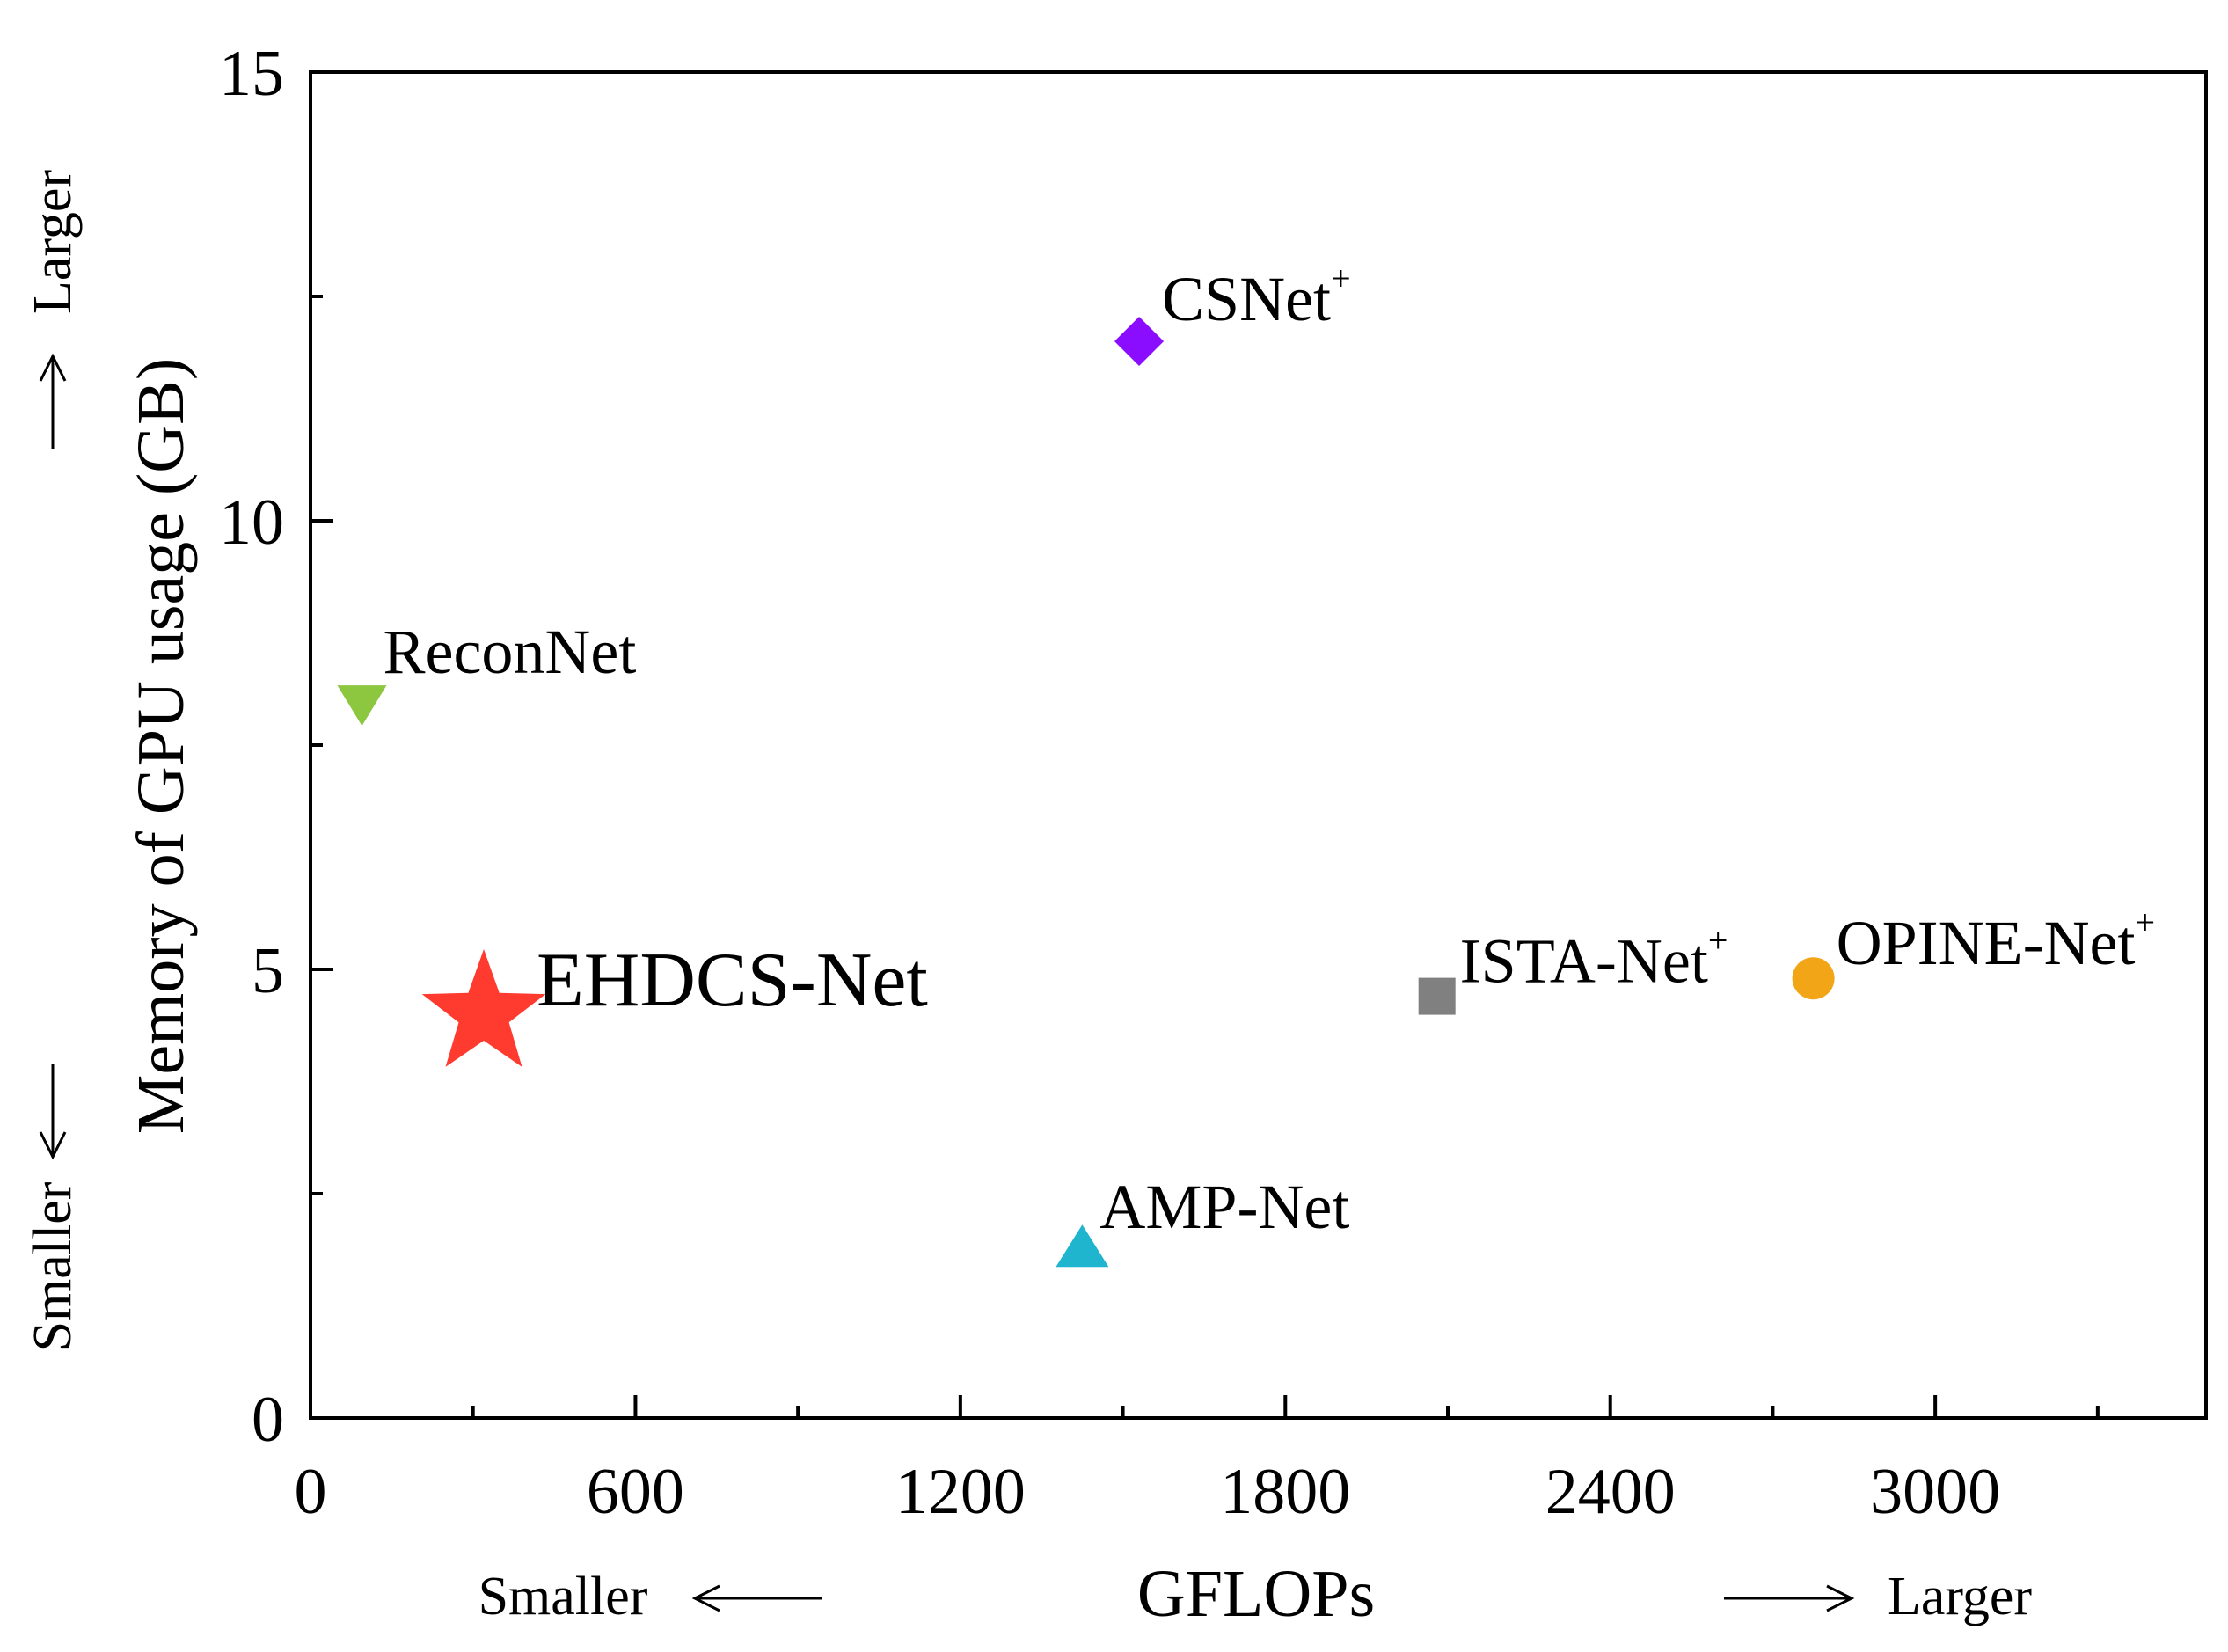 This screenshot has height=1652, width=2228. Describe the element at coordinates (251, 74) in the screenshot. I see `y-tick-label: 15` at that location.